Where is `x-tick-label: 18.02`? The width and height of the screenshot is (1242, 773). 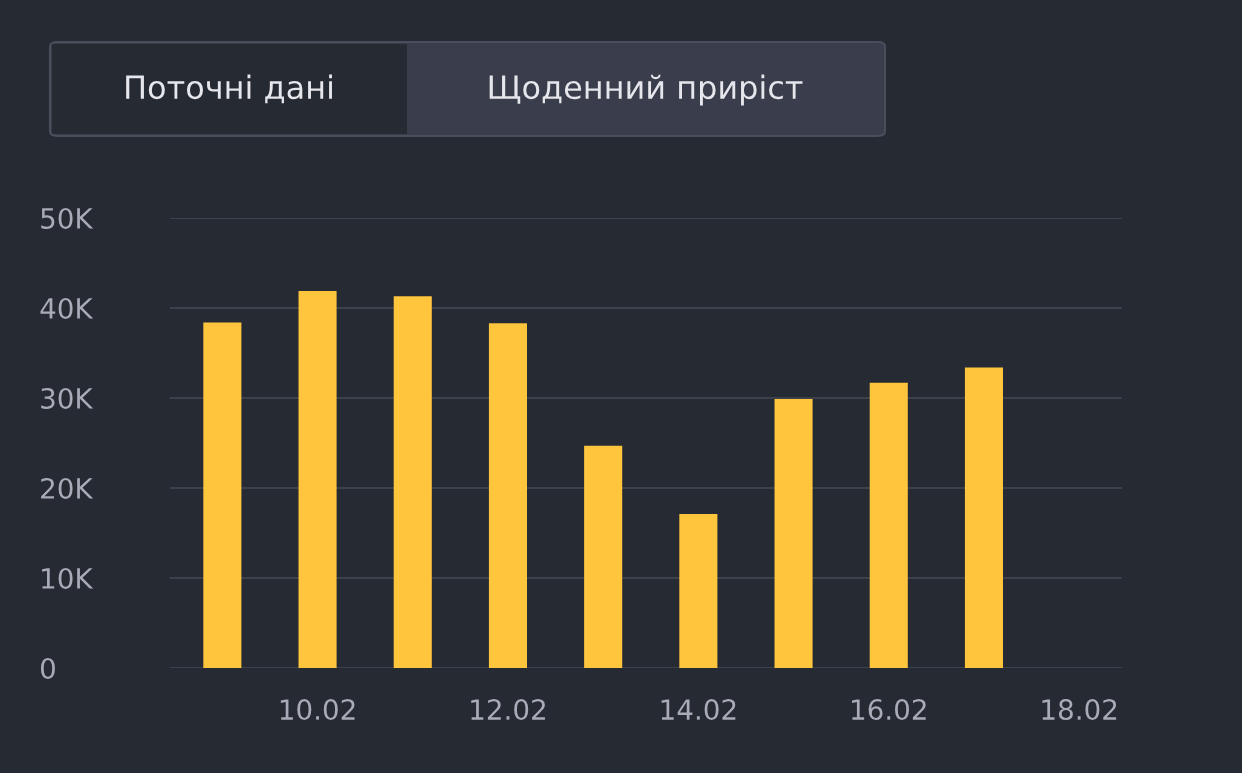
x-tick-label: 18.02 is located at coordinates (1079, 710).